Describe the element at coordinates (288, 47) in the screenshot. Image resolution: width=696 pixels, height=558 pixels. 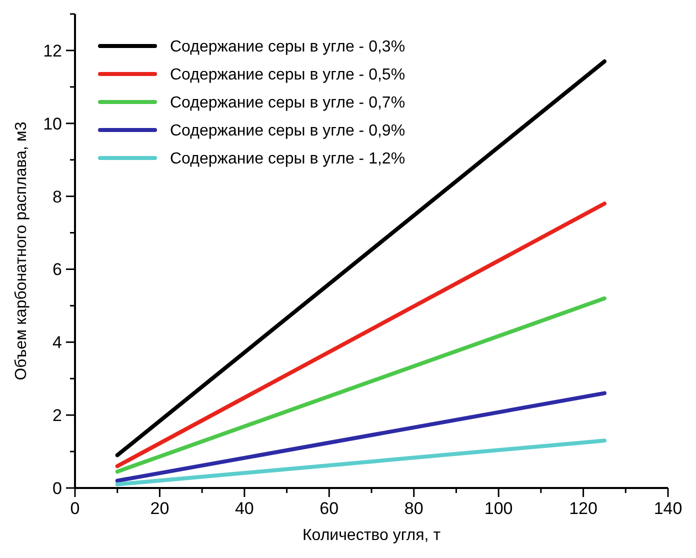
I see `legend-label: Содержание серы в угле - 0,3%` at that location.